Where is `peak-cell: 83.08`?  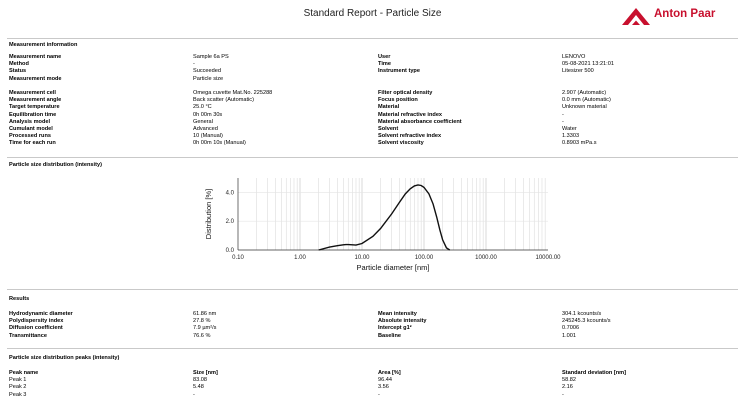
peak-cell: 83.08 is located at coordinates (200, 380).